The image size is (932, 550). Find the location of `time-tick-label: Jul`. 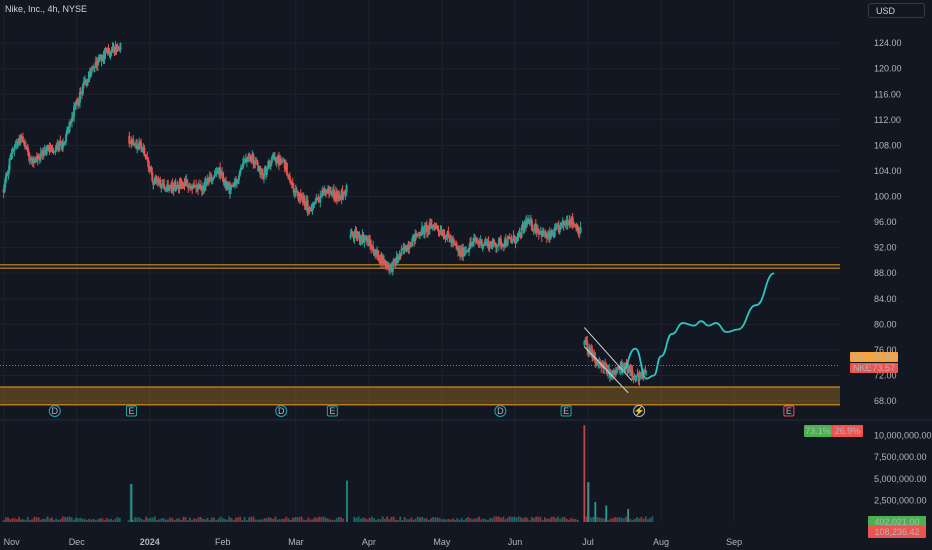

time-tick-label: Jul is located at coordinates (588, 542).